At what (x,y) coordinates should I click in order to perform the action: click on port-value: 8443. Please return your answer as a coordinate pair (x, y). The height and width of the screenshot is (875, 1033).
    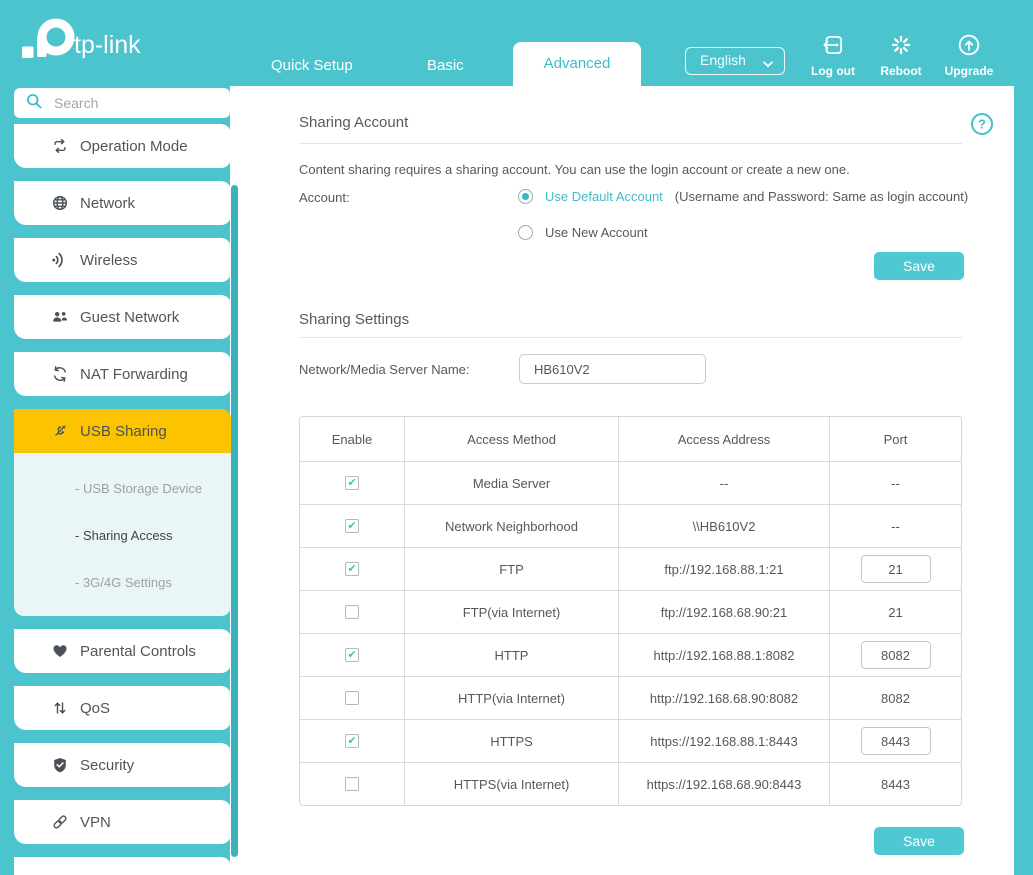
    Looking at the image, I should click on (895, 784).